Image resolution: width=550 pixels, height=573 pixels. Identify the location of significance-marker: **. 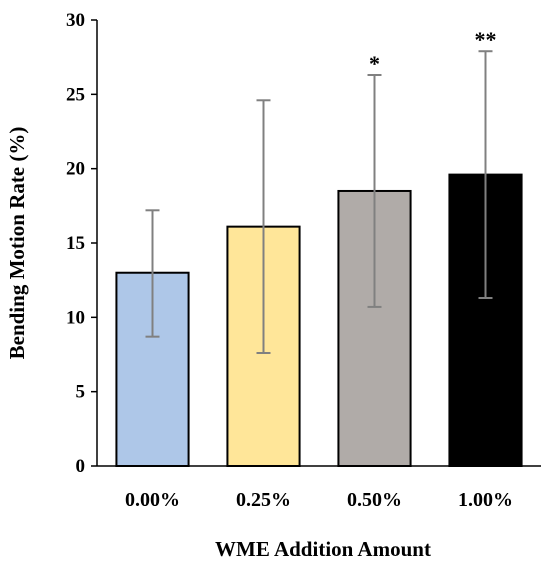
(486, 39).